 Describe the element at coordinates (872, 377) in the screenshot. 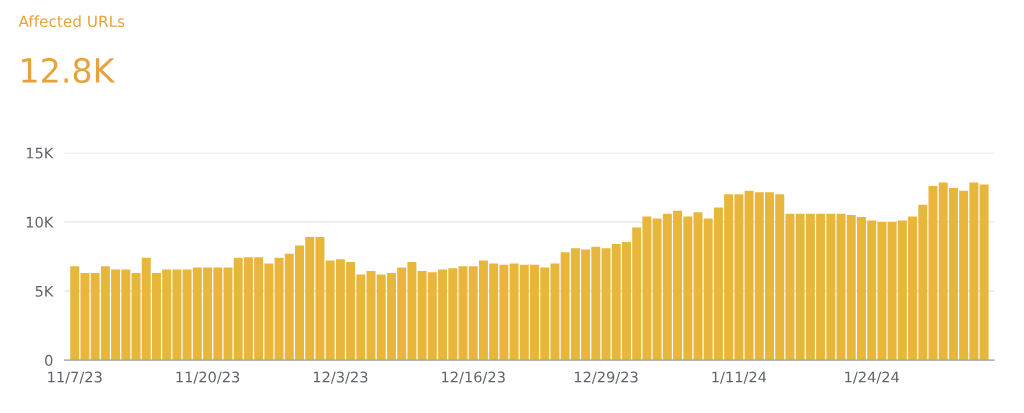

I see `x-tick-label: 1/24/24` at that location.